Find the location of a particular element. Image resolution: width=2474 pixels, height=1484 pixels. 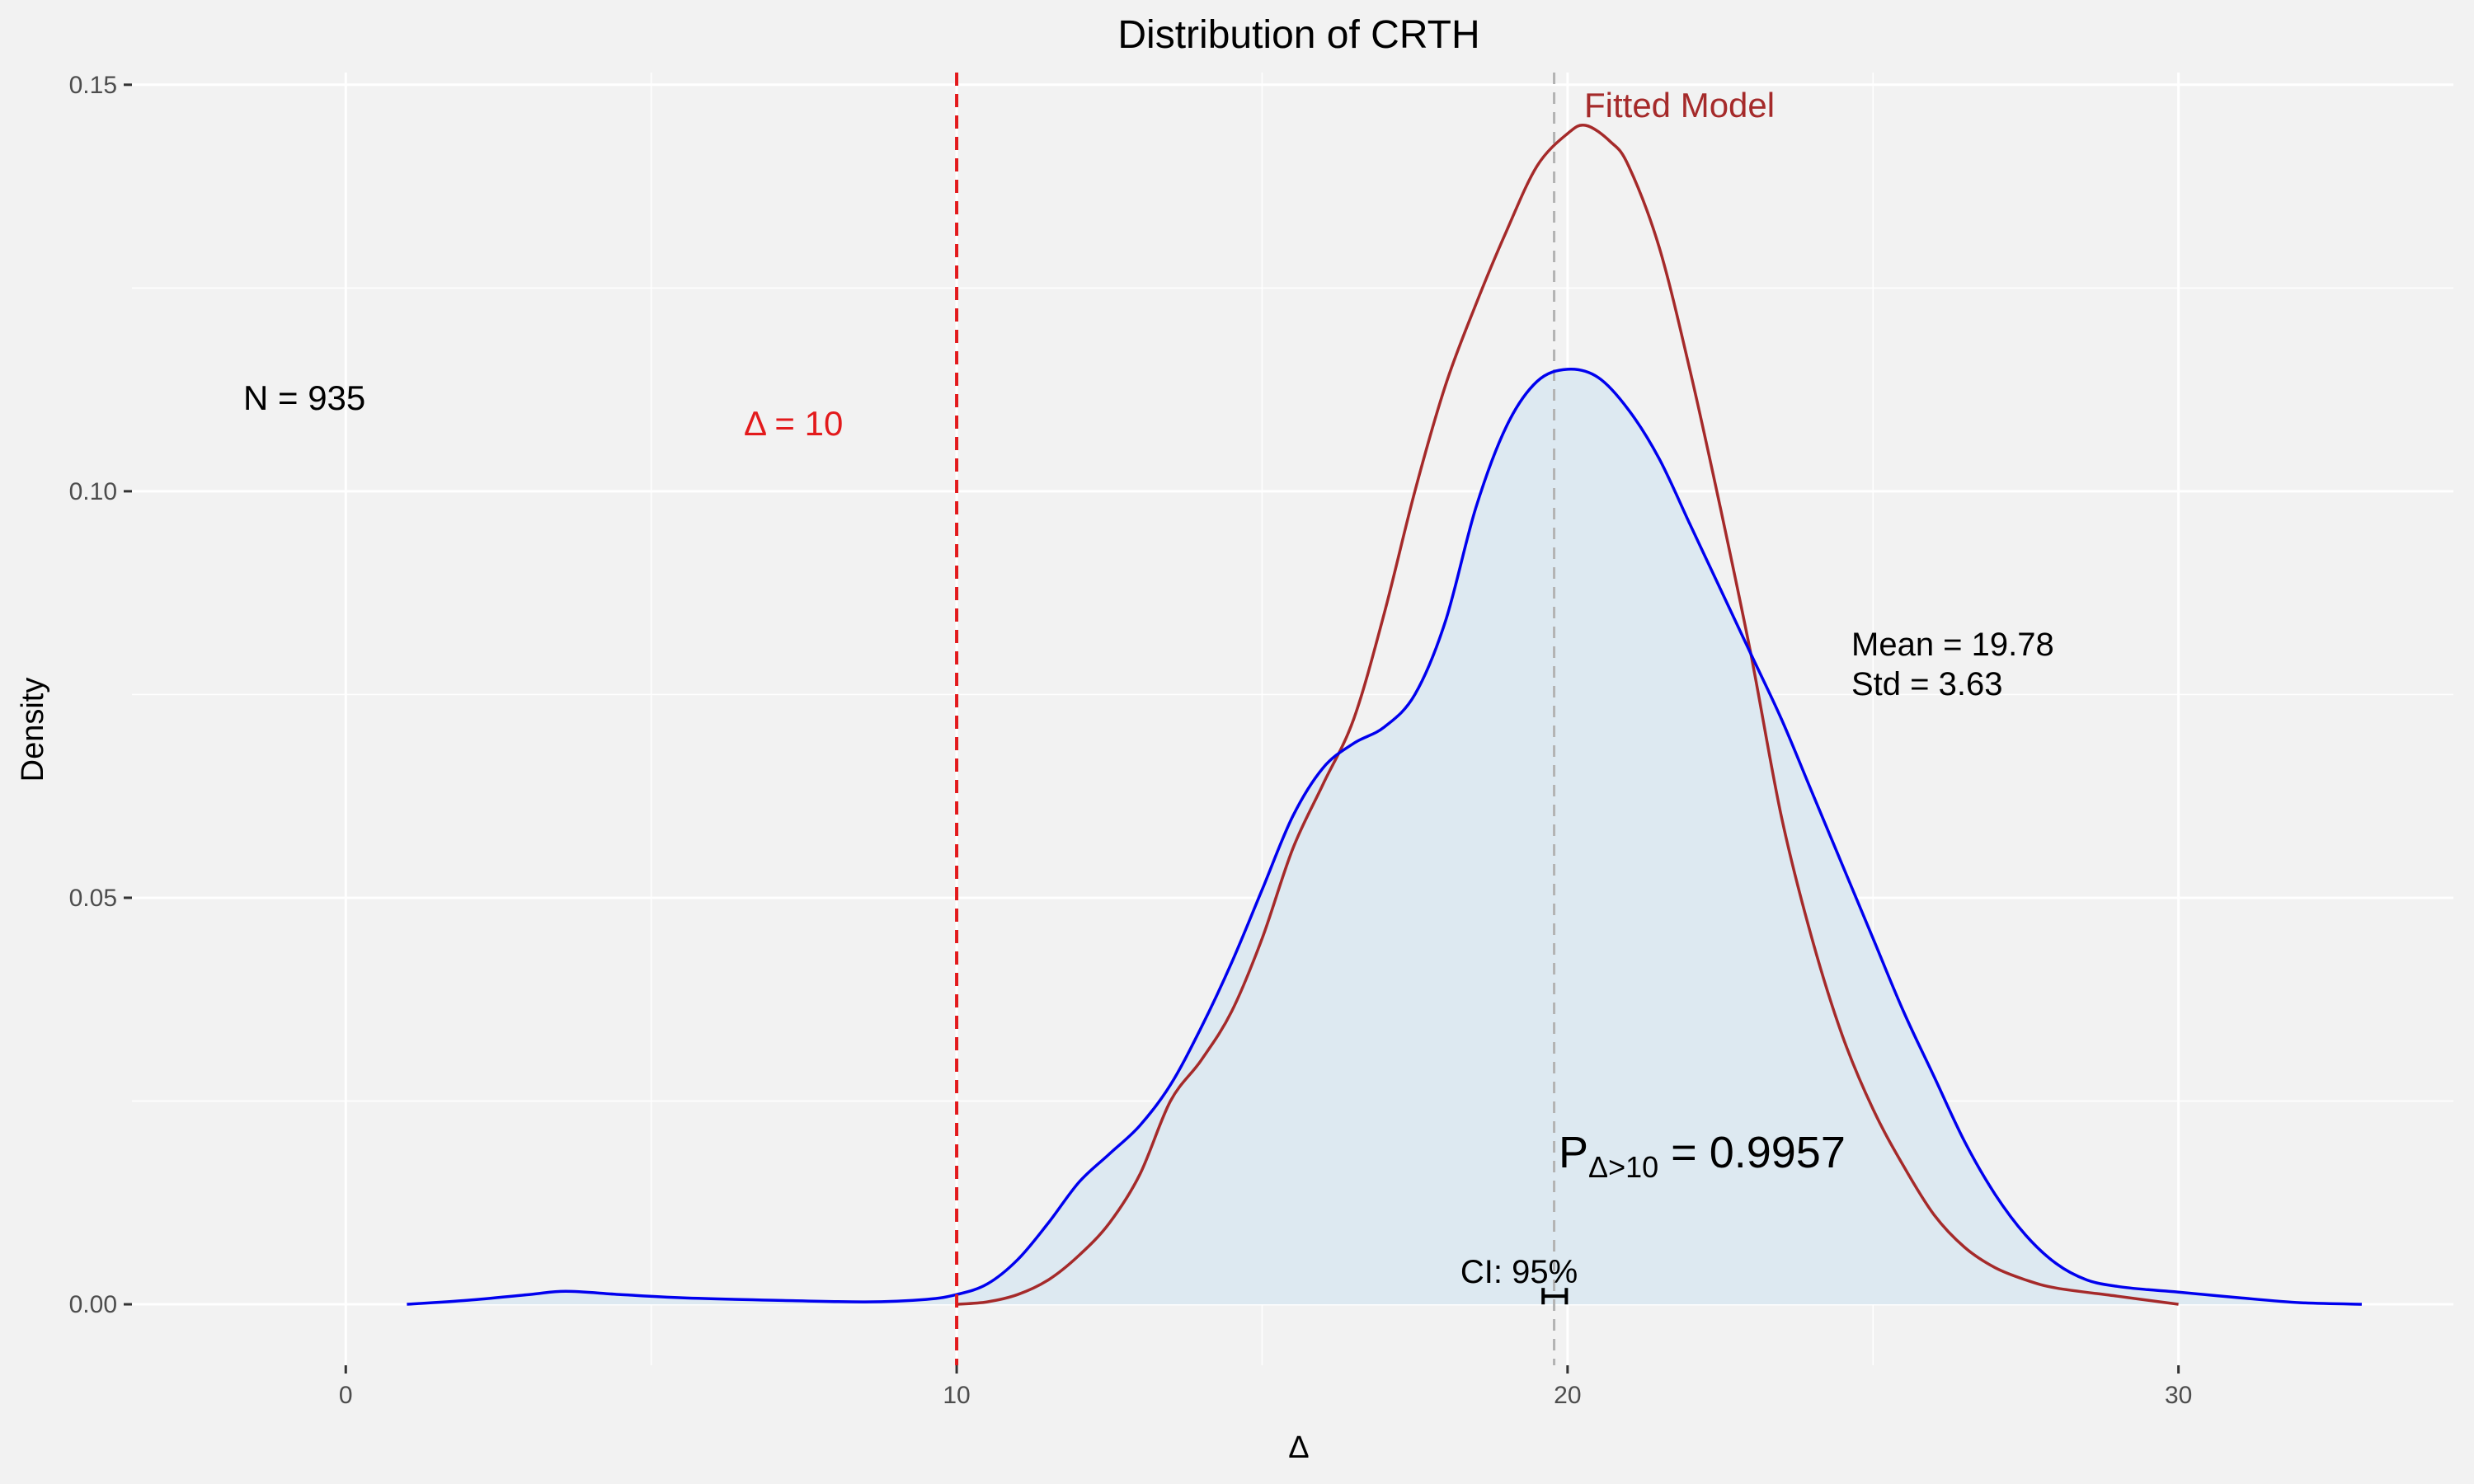

chart-title: Distribution of CRTH is located at coordinates (1298, 35).